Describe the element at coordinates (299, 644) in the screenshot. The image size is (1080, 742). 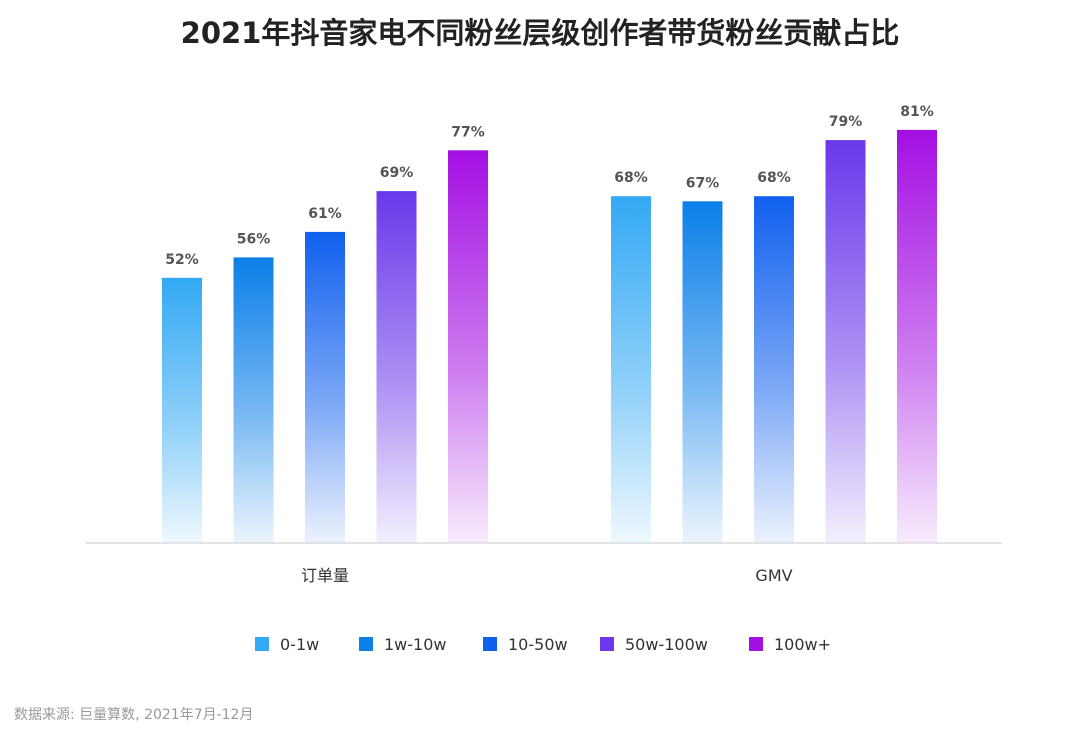
I see `legend-label: 0-1w` at that location.